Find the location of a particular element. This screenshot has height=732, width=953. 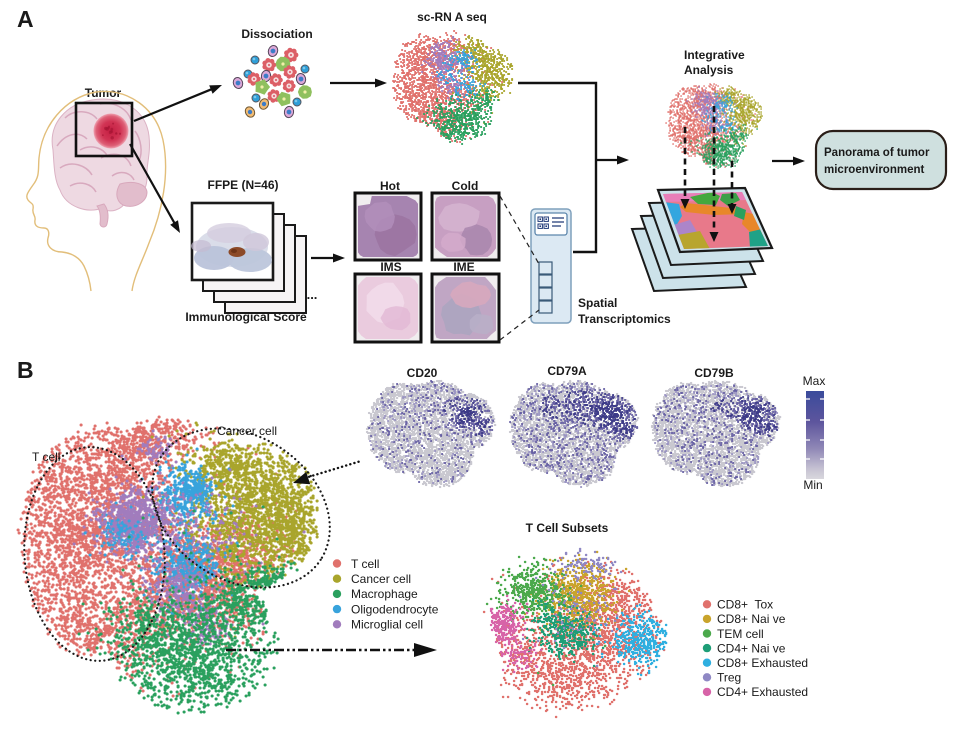

svg-text: Macrophage is located at coordinates (384, 594).